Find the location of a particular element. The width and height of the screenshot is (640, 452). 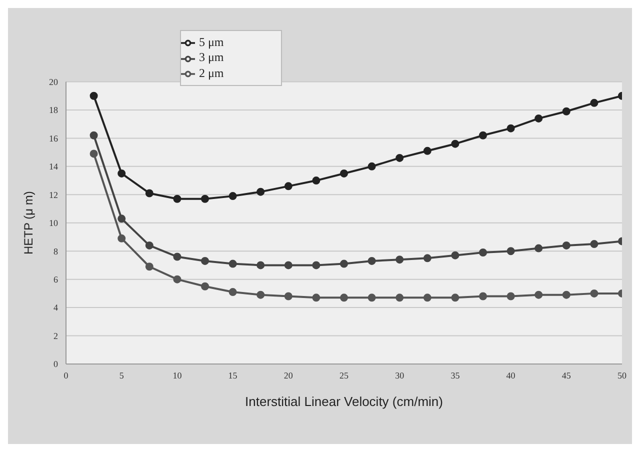

y-tick-label: 14 is located at coordinates (53, 167).